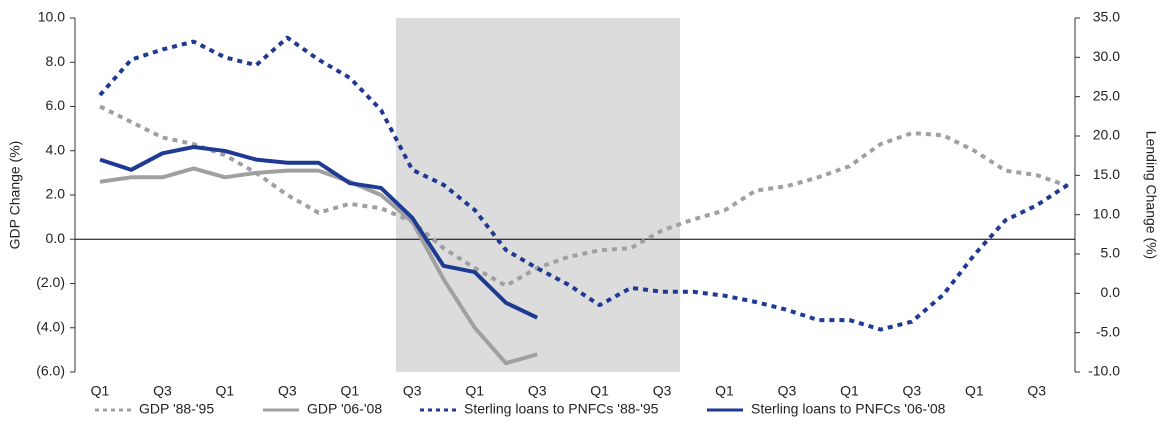 This screenshot has width=1162, height=444. Describe the element at coordinates (50, 282) in the screenshot. I see `y-tick-label: (2.0)` at that location.